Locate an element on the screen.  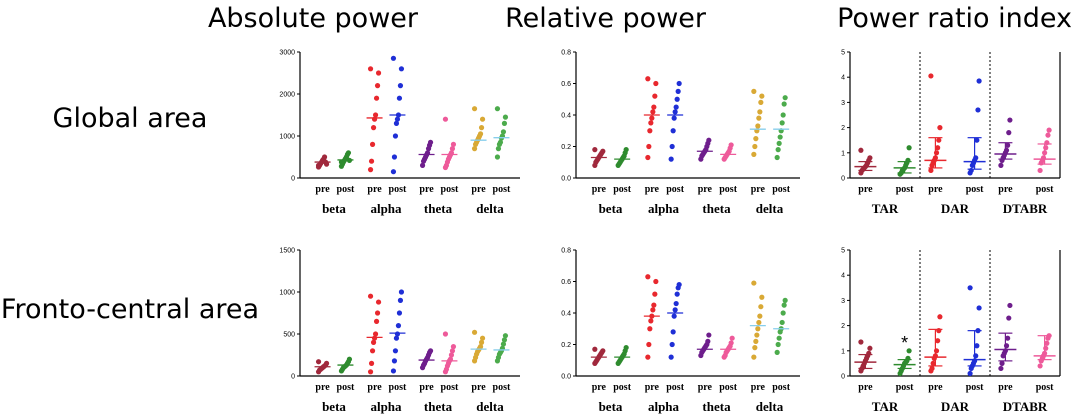
row-label-fronto-central-area: Fronto-central area is located at coordinates (130, 309).